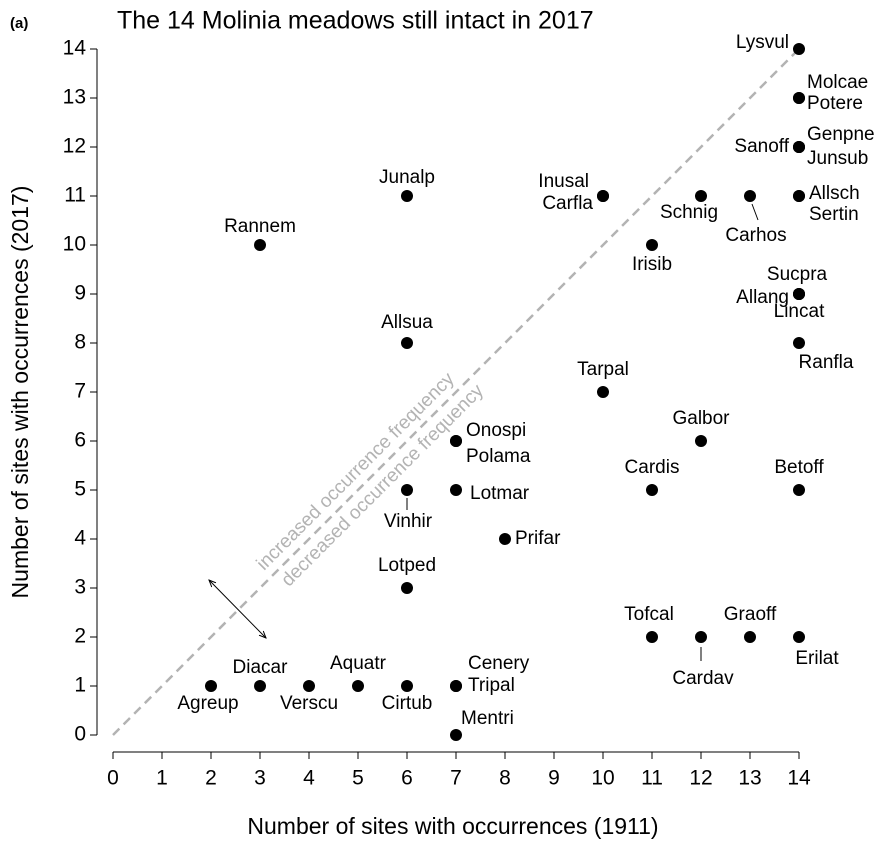 Image resolution: width=894 pixels, height=844 pixels. I want to click on point-label: Allang, so click(762, 297).